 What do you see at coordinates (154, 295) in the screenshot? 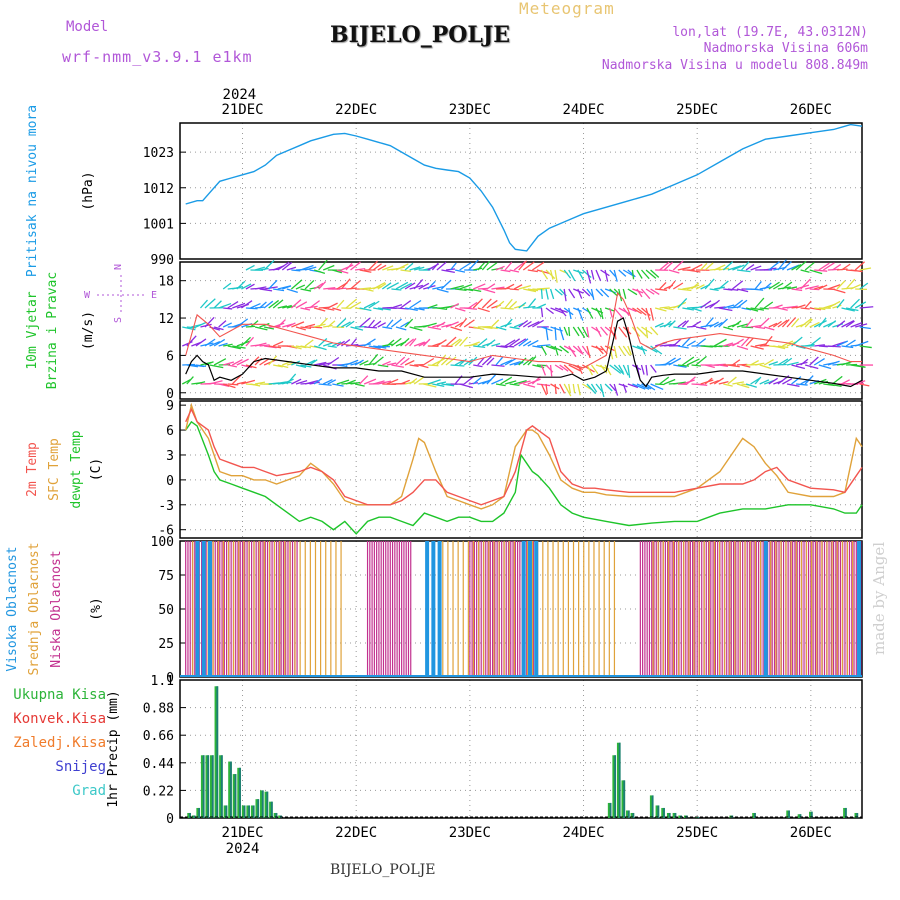
I see `compass-e: E` at bounding box center [154, 295].